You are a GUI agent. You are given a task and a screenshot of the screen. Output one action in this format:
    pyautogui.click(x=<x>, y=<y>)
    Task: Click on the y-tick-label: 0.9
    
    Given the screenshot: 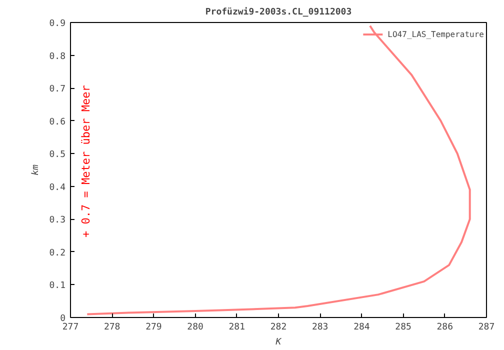 What is the action you would take?
    pyautogui.click(x=57, y=24)
    